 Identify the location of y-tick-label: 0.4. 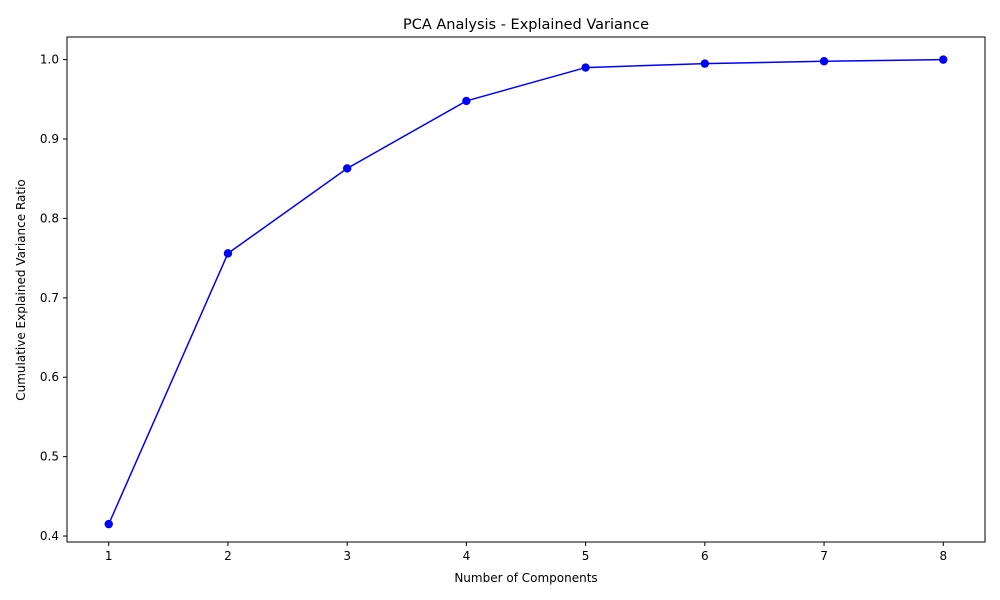
(49, 536).